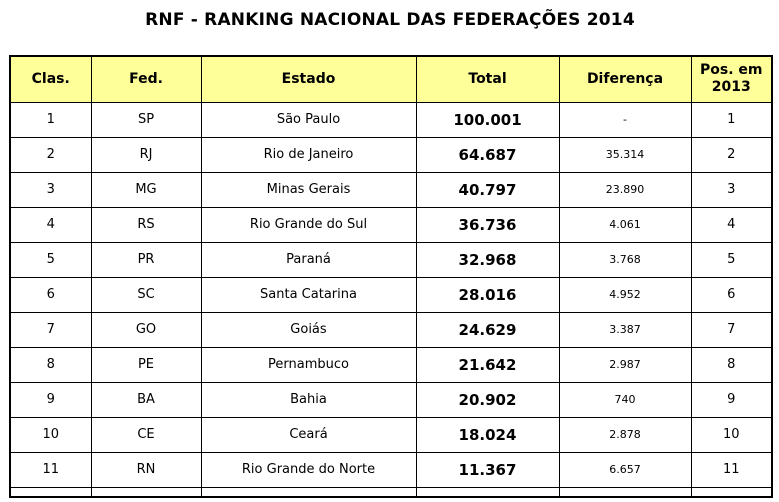  What do you see at coordinates (487, 329) in the screenshot?
I see `cell-total: 24.629` at bounding box center [487, 329].